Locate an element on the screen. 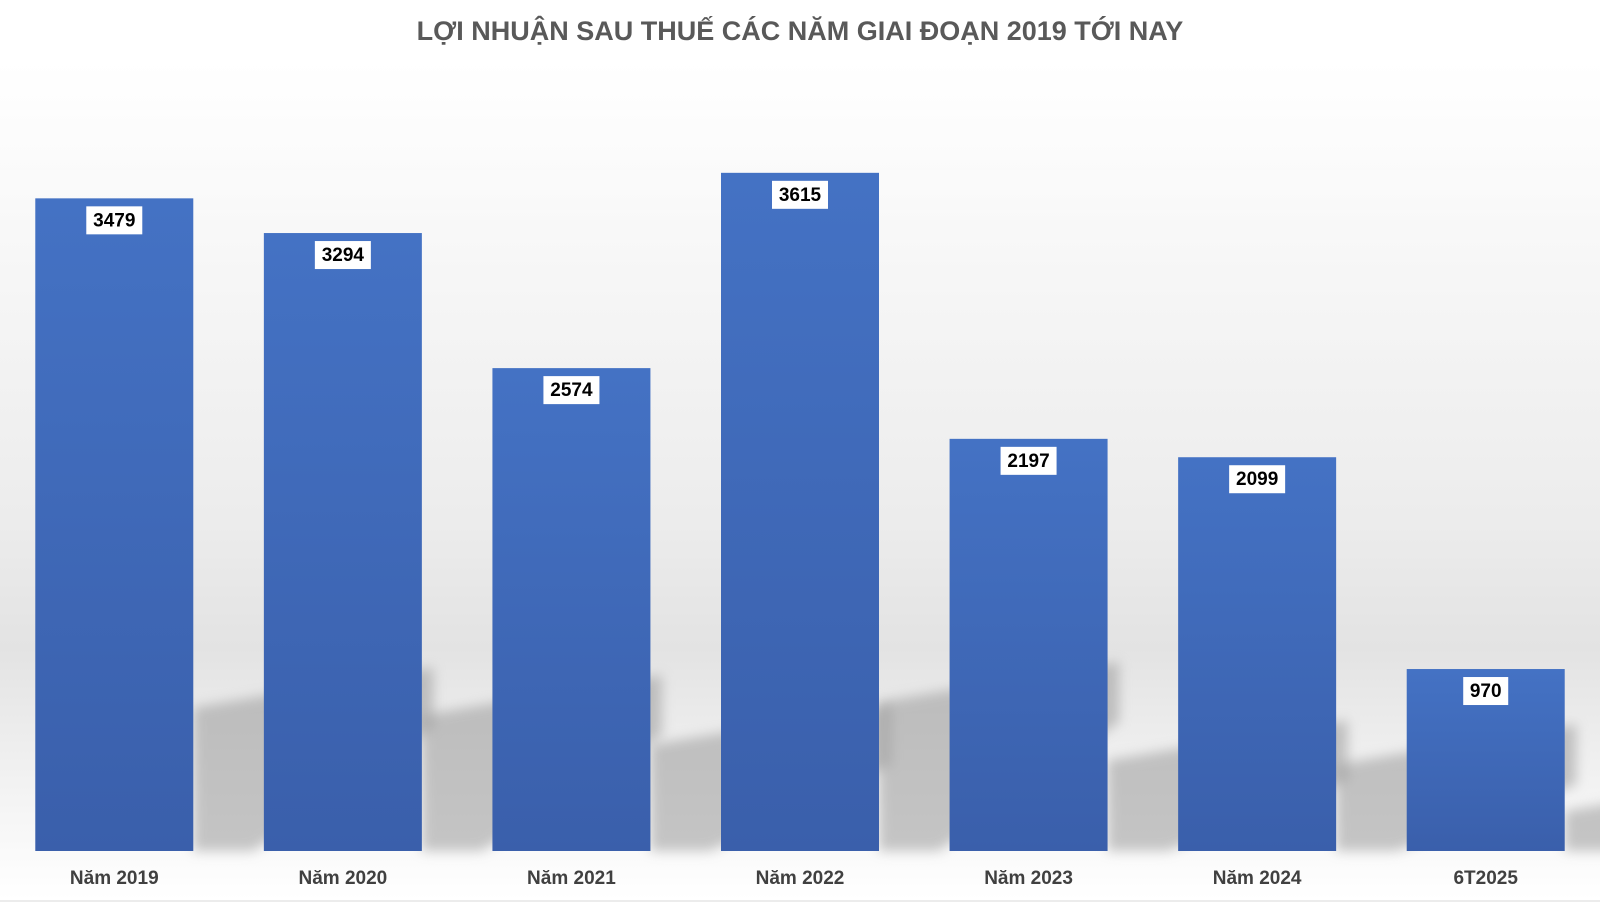  x-tick-label: Năm 2021 is located at coordinates (571, 878).